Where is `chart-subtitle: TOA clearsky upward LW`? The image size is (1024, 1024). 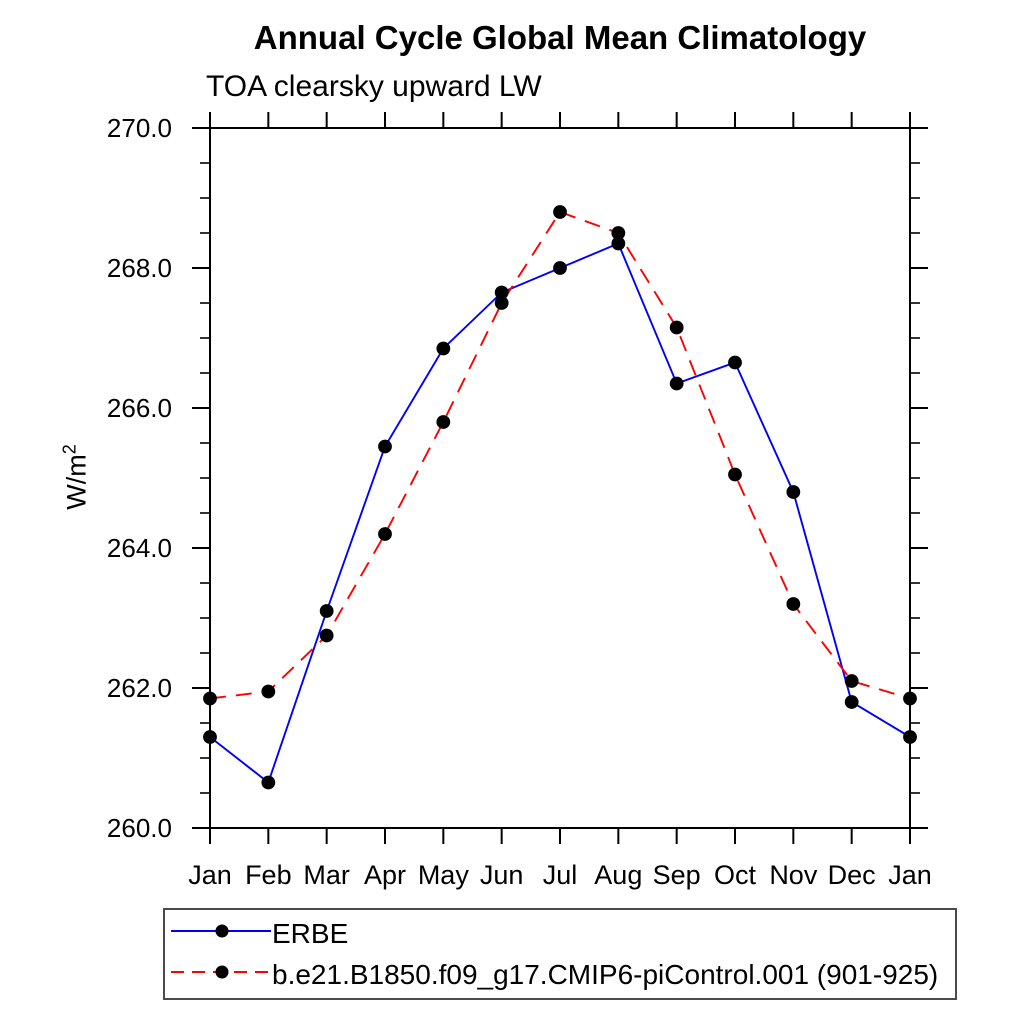 chart-subtitle: TOA clearsky upward LW is located at coordinates (374, 86).